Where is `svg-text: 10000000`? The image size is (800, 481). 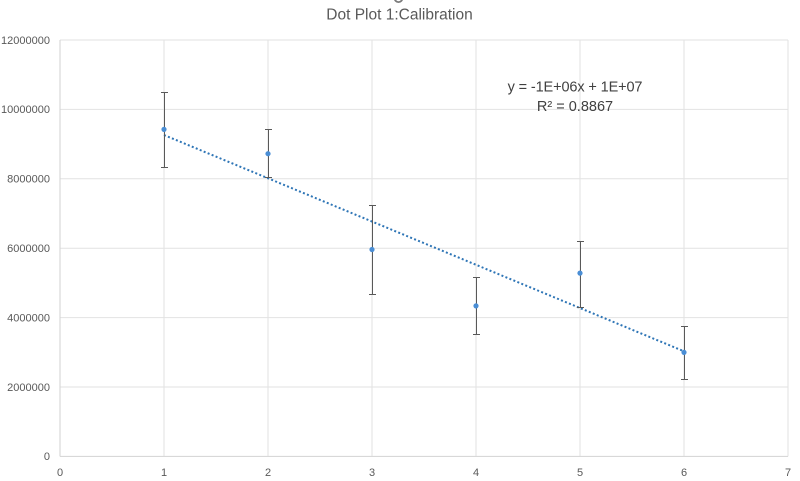 svg-text: 10000000 is located at coordinates (25, 110).